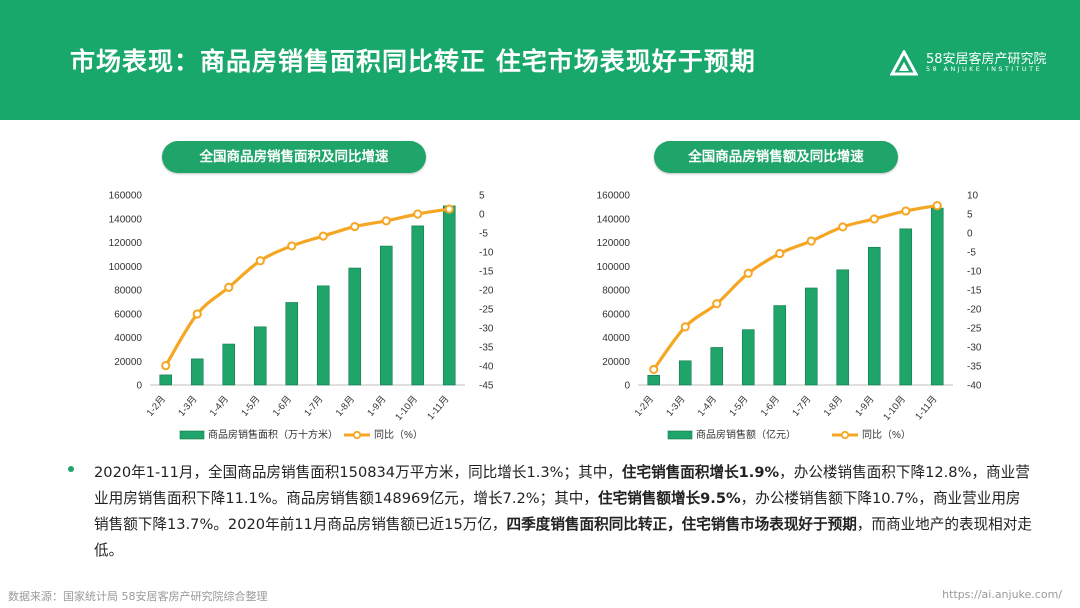  Describe the element at coordinates (894, 408) in the screenshot. I see `x-tick-label: 1-10月` at that location.